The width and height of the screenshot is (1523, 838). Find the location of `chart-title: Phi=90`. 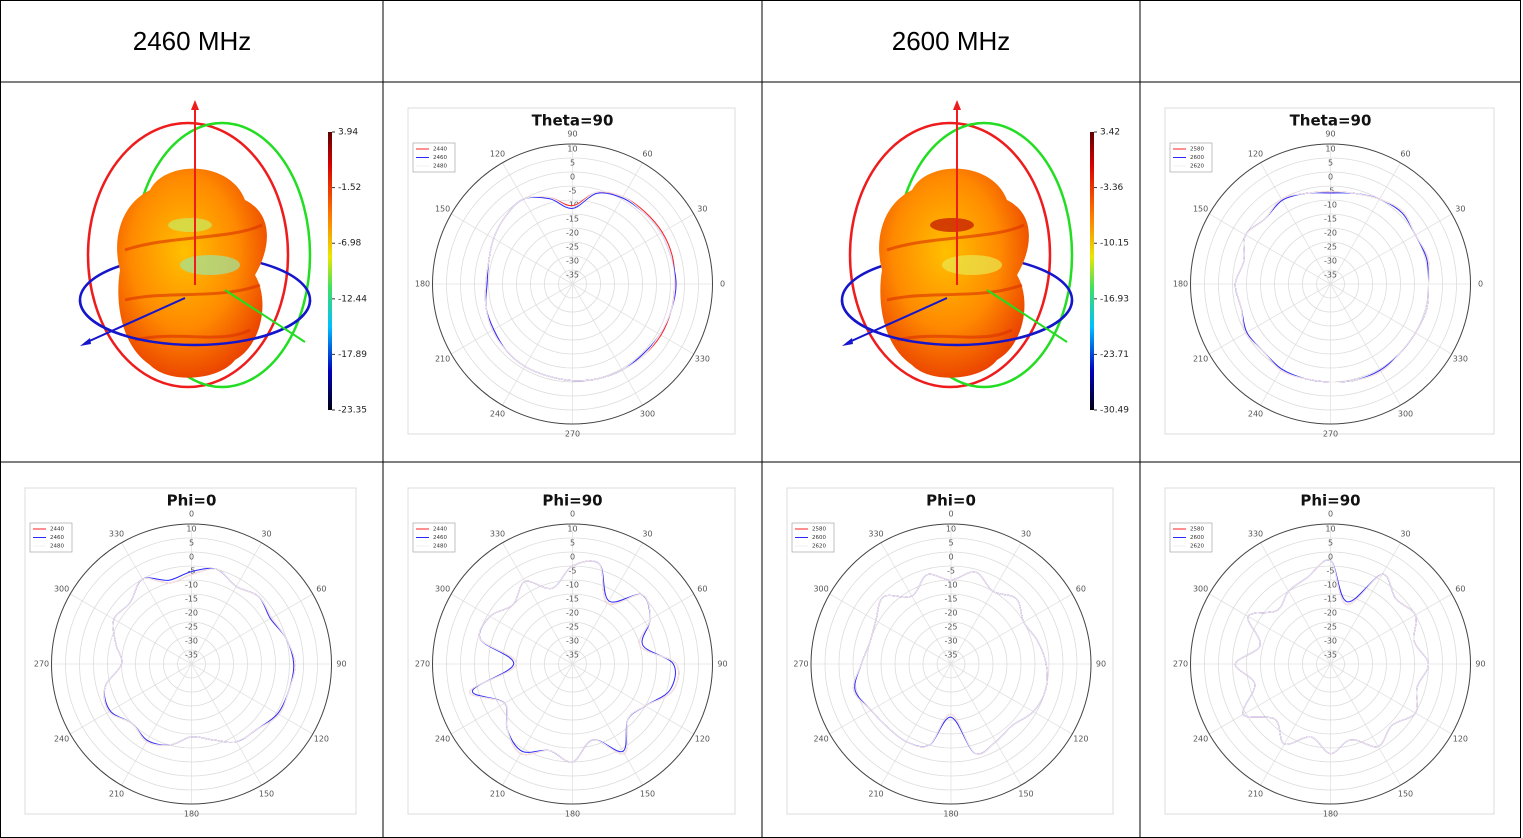

chart-title: Phi=90 is located at coordinates (572, 501).